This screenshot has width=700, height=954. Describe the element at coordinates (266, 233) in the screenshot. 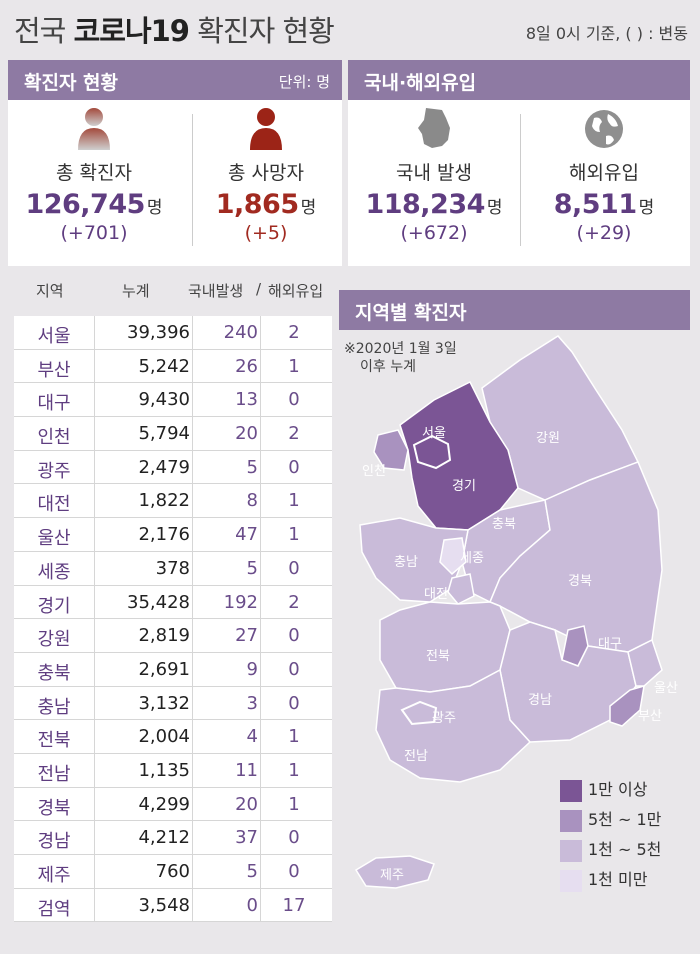

I see `total-deaths-change: (+5)` at that location.